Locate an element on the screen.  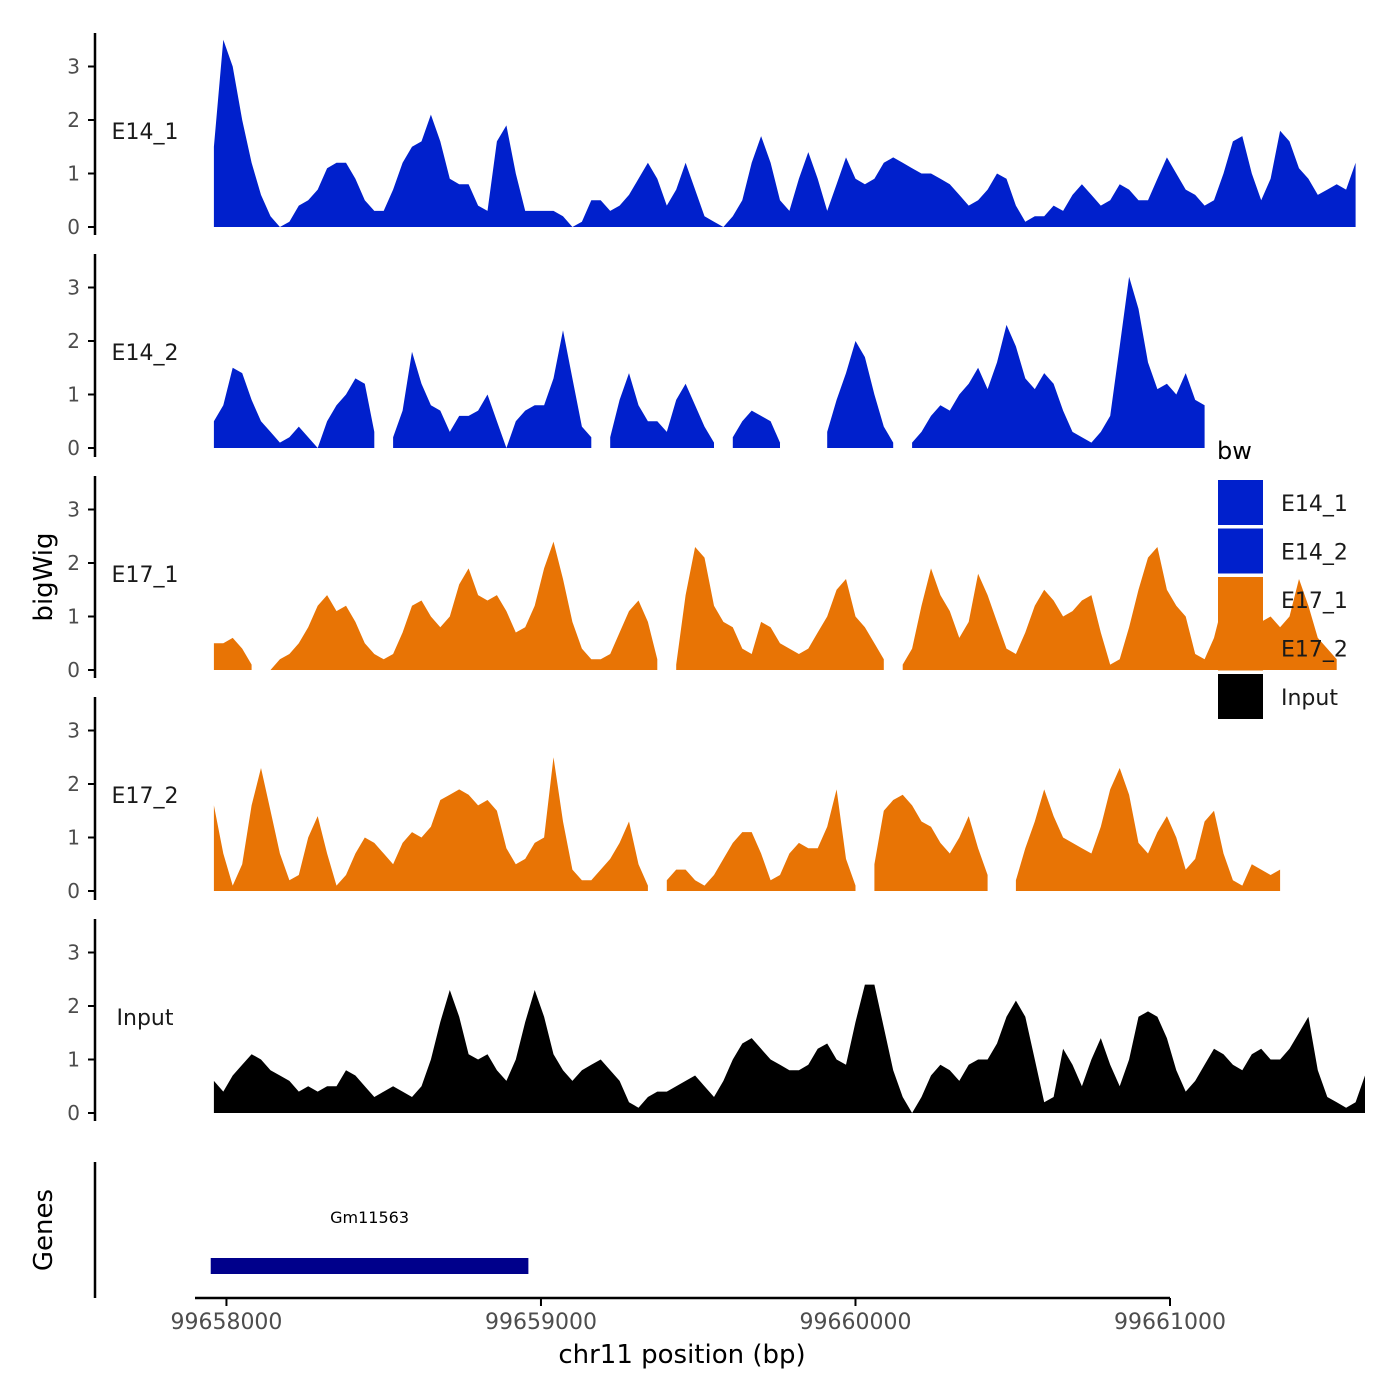
track-E17_1: 0 1 2 3 E17_1 is located at coordinates (702, 579).